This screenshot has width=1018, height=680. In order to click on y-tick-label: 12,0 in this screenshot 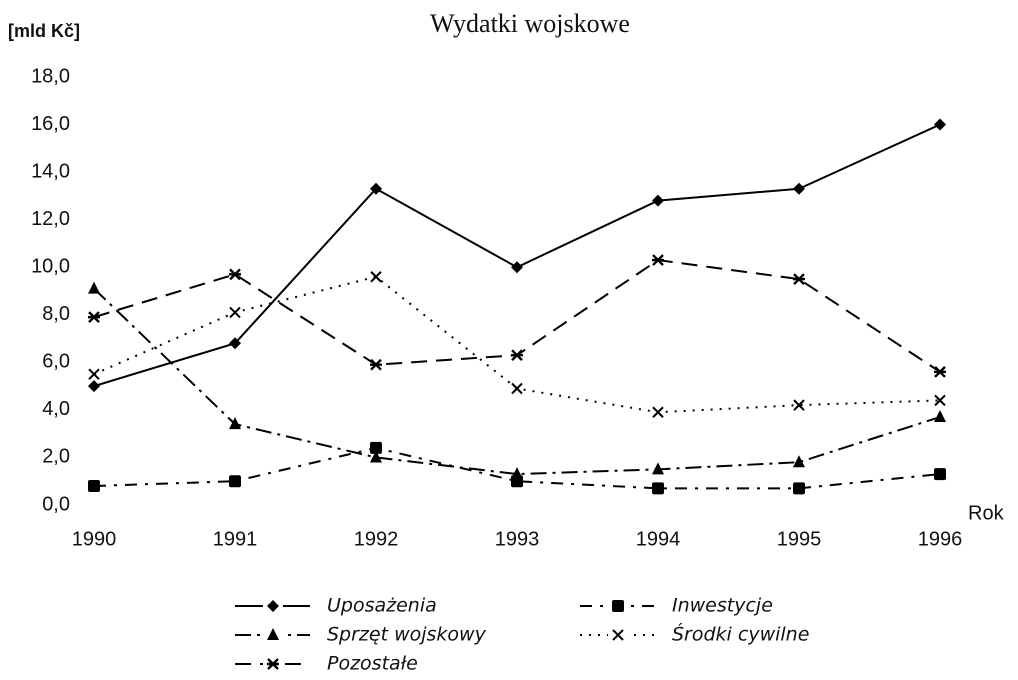, I will do `click(50, 219)`.